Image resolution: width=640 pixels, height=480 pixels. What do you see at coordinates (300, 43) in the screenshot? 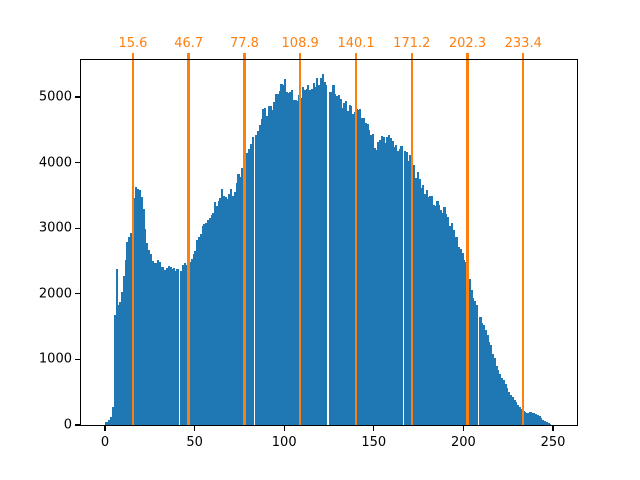
I see `threshold-label: 108.9` at bounding box center [300, 43].